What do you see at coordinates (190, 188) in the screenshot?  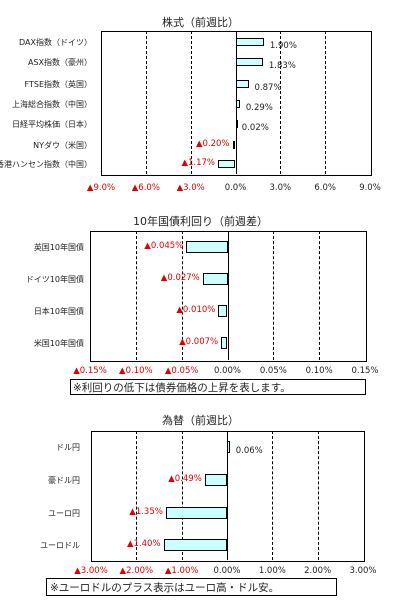 I see `stocks-tick-label: ▲3.0%` at bounding box center [190, 188].